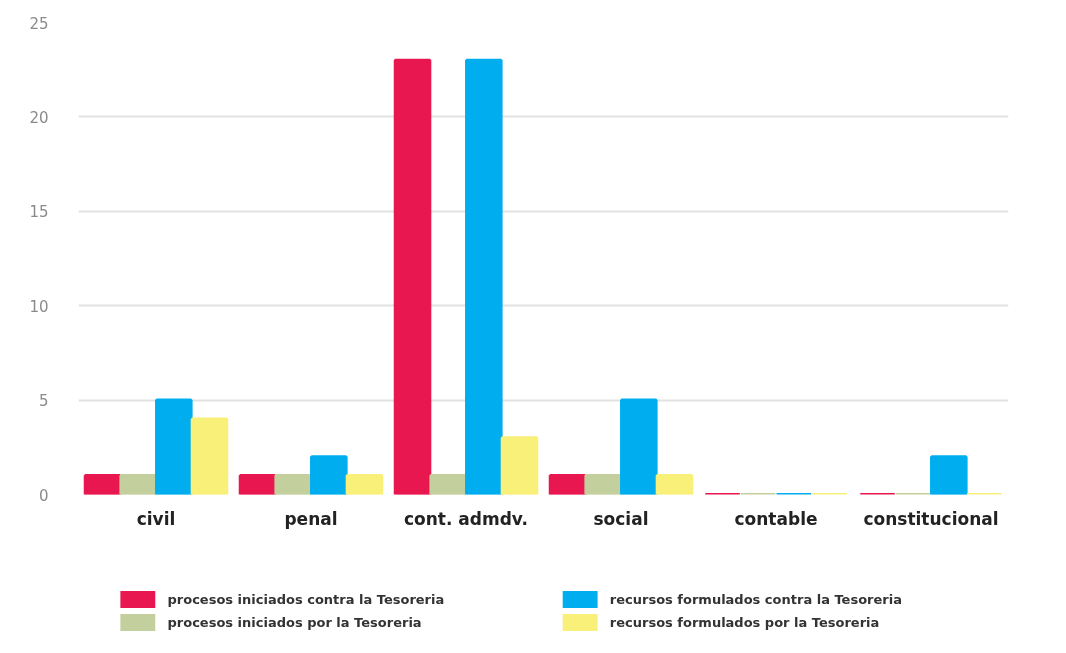  Describe the element at coordinates (39, 117) in the screenshot. I see `y-tick-label: 20` at that location.